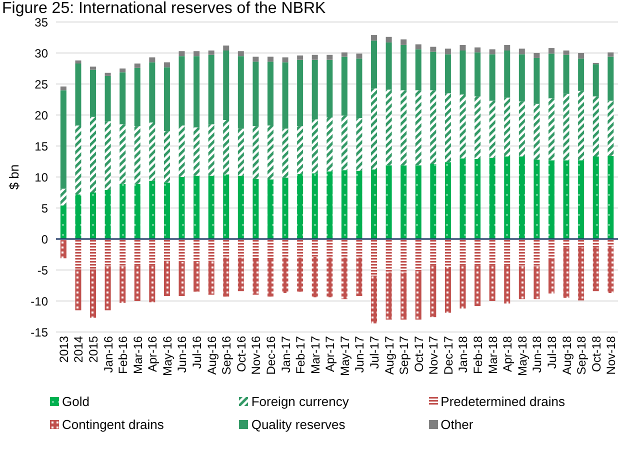 Image resolution: width=624 pixels, height=454 pixels. Describe the element at coordinates (153, 354) in the screenshot. I see `x-tick-label: Apr-16` at that location.